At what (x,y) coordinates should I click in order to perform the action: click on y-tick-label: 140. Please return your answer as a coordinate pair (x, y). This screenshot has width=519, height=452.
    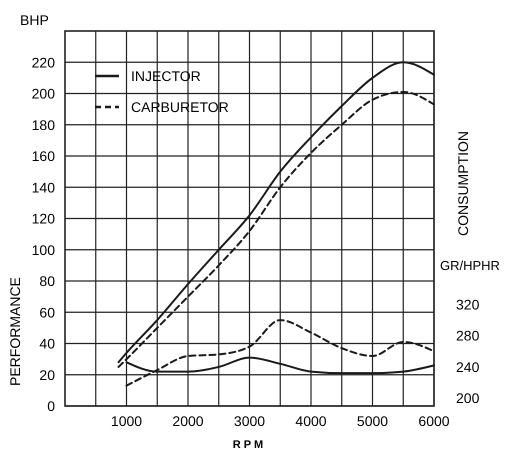
    Looking at the image, I should click on (44, 187).